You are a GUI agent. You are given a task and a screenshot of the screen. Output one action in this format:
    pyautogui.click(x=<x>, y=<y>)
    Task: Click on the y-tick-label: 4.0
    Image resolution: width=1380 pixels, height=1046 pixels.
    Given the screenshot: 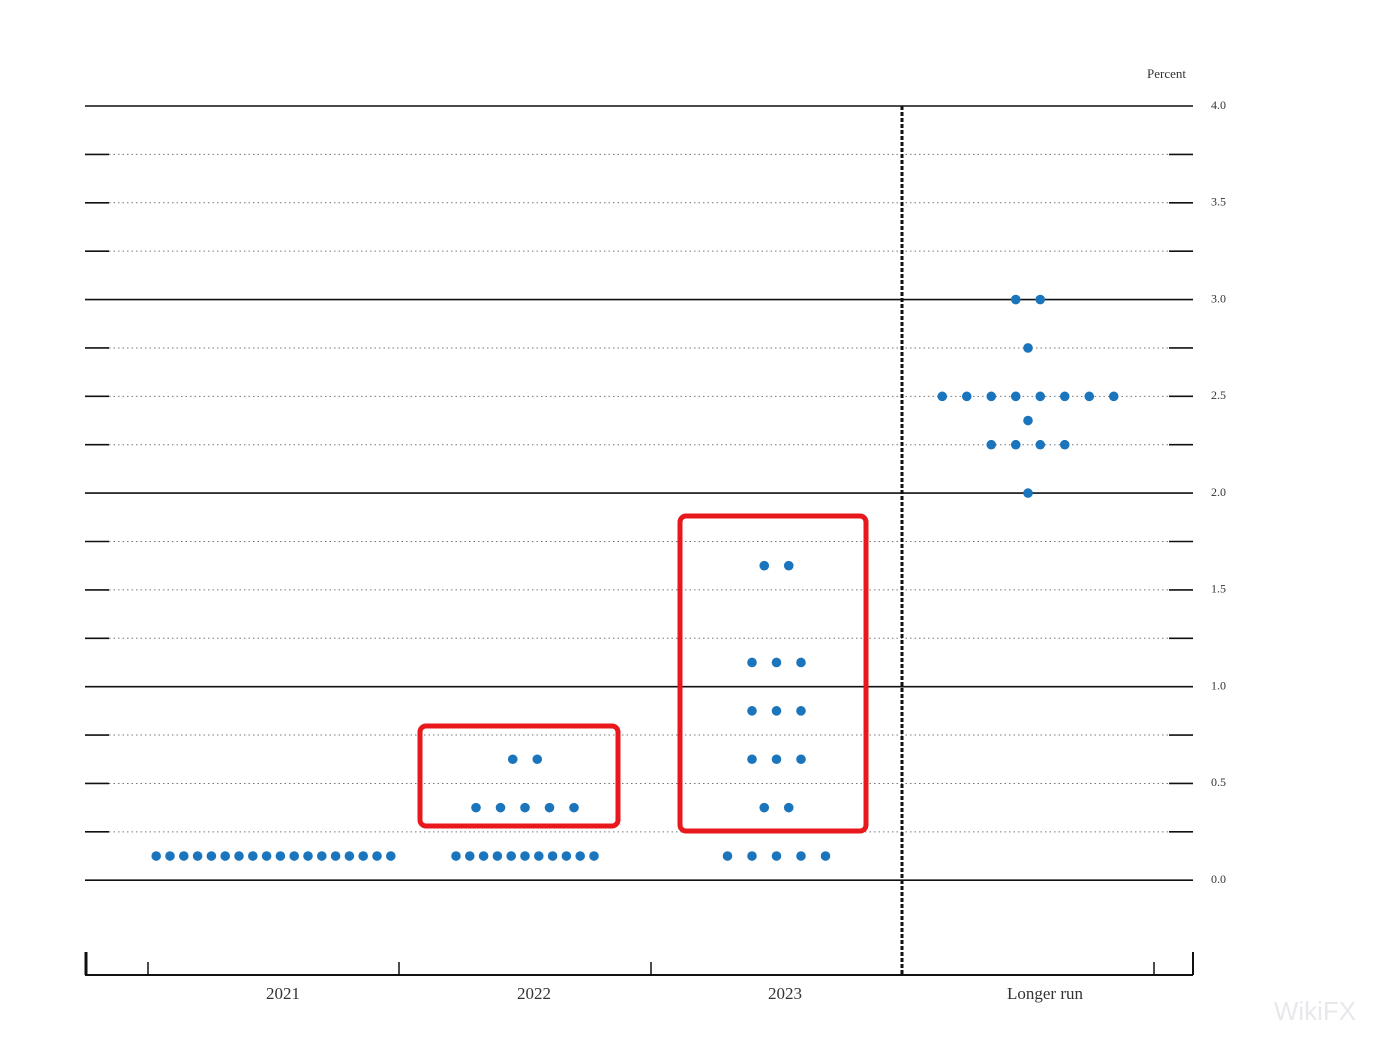 What is the action you would take?
    pyautogui.click(x=1218, y=105)
    